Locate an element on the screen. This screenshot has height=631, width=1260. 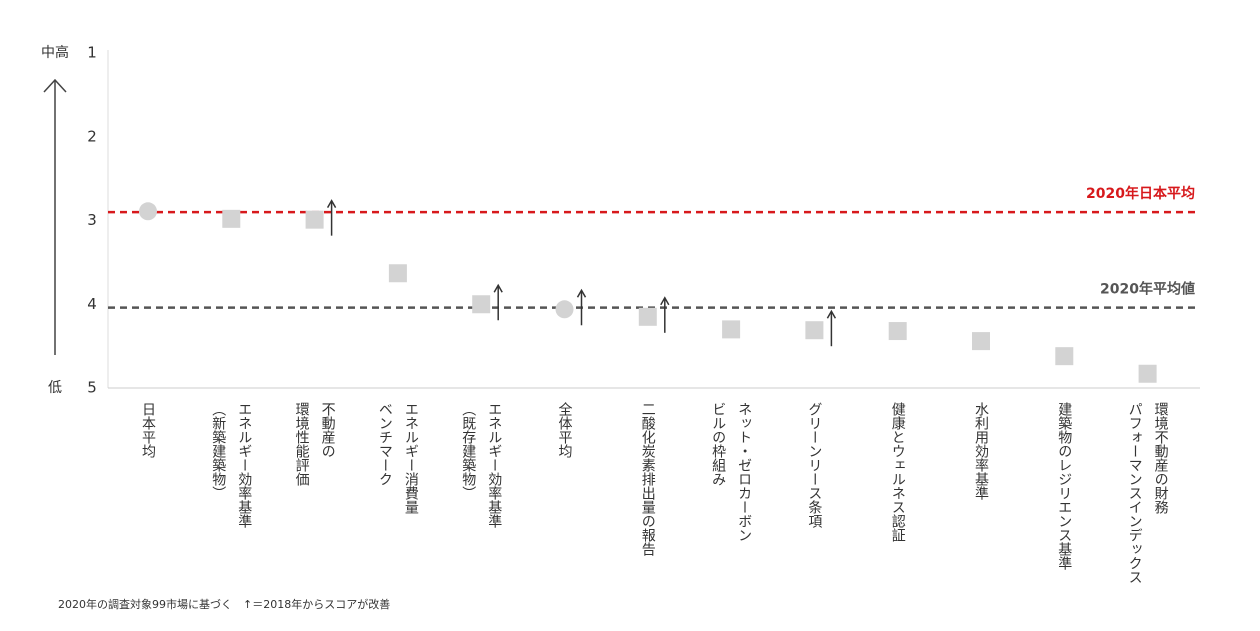
x-tick-label: 建築物のレジリエンス基準 is located at coordinates (1064, 486).